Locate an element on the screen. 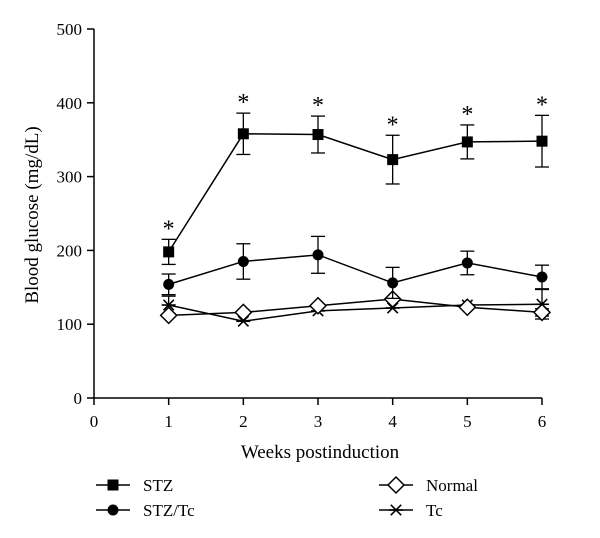 The image size is (600, 538). x-tick-label: 0 is located at coordinates (94, 421).